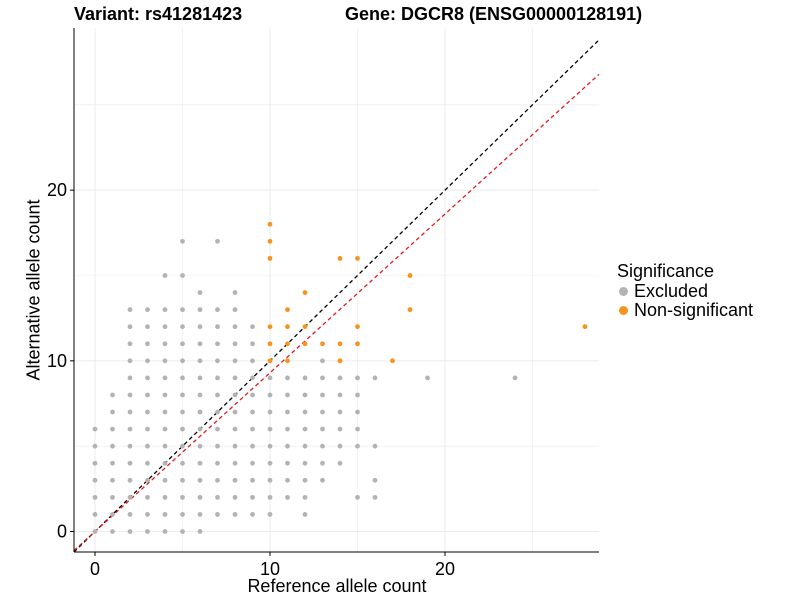  I want to click on legend-label-excluded: Excluded, so click(671, 291).